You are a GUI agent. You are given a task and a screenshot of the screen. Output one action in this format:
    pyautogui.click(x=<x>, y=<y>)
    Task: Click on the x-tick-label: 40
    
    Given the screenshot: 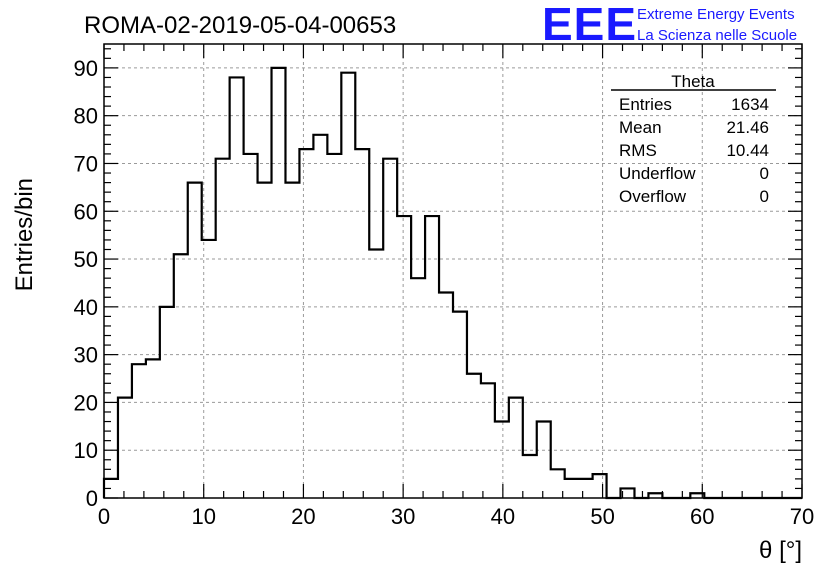 What is the action you would take?
    pyautogui.click(x=503, y=516)
    